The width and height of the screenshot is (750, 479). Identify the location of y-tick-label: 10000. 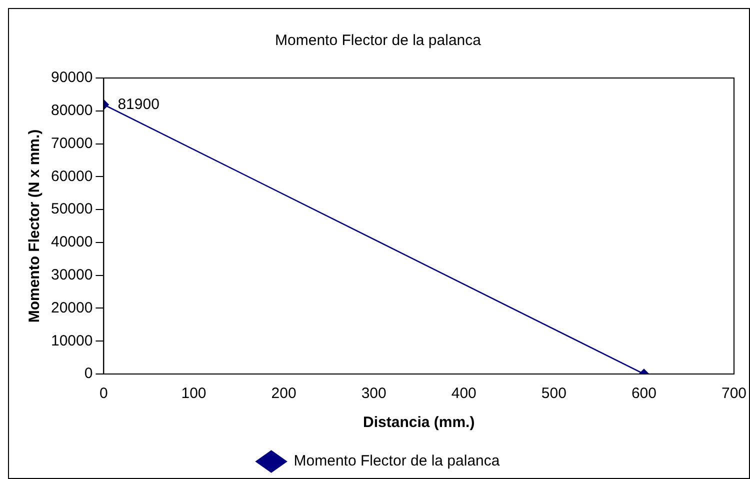
(71, 341).